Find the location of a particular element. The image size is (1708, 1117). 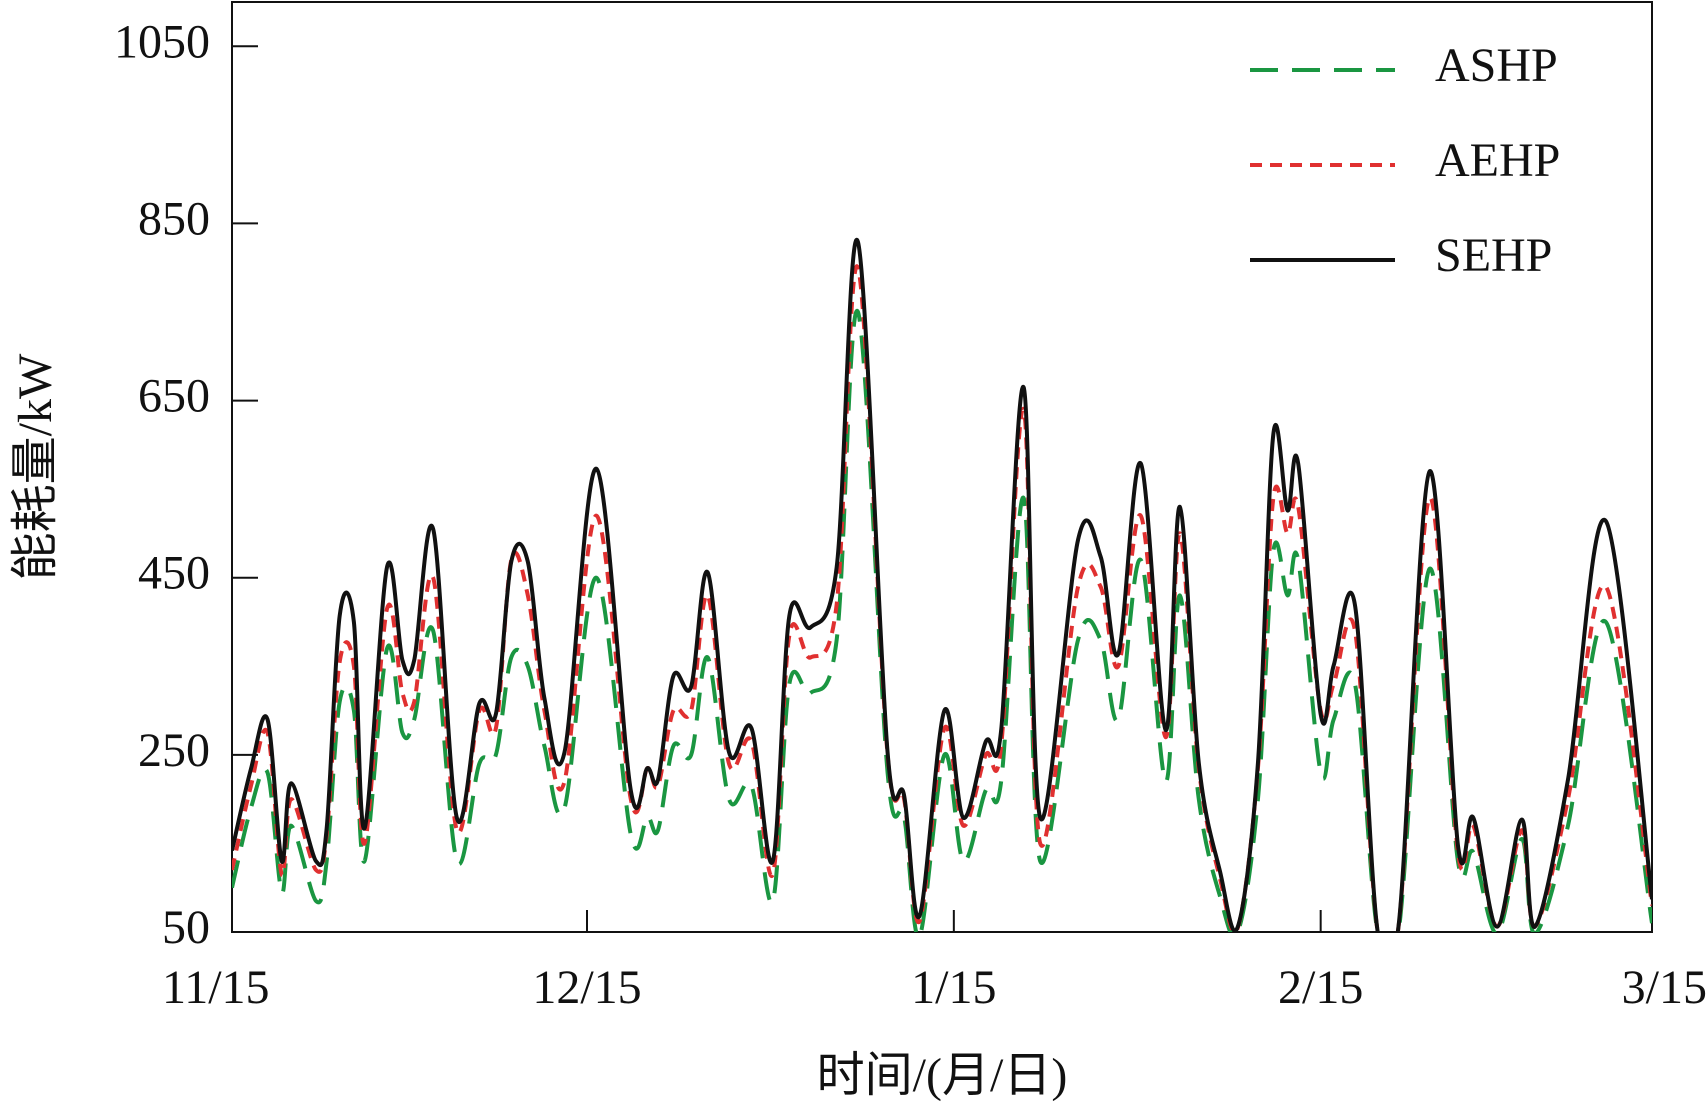

y-tick-label: 850 is located at coordinates (174, 218).